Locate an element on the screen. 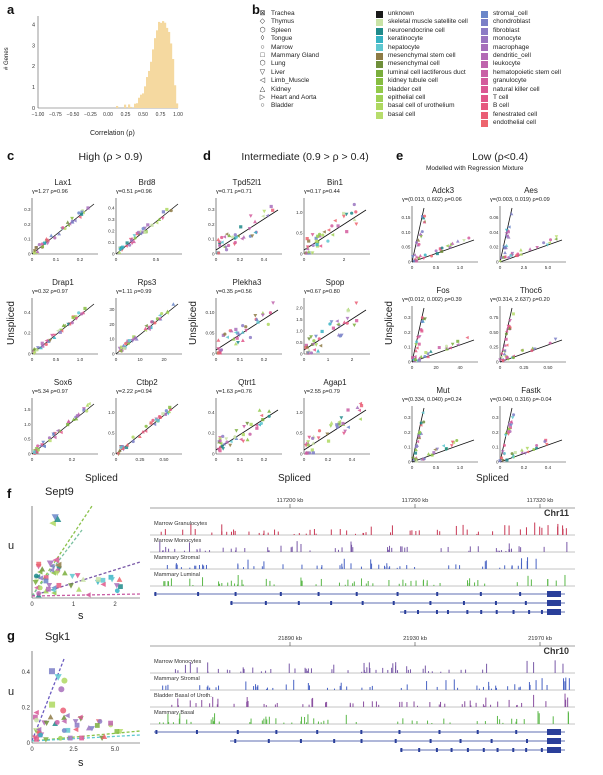 This screenshot has height=775, width=603. y-tick-label: 20 is located at coordinates (112, 324).